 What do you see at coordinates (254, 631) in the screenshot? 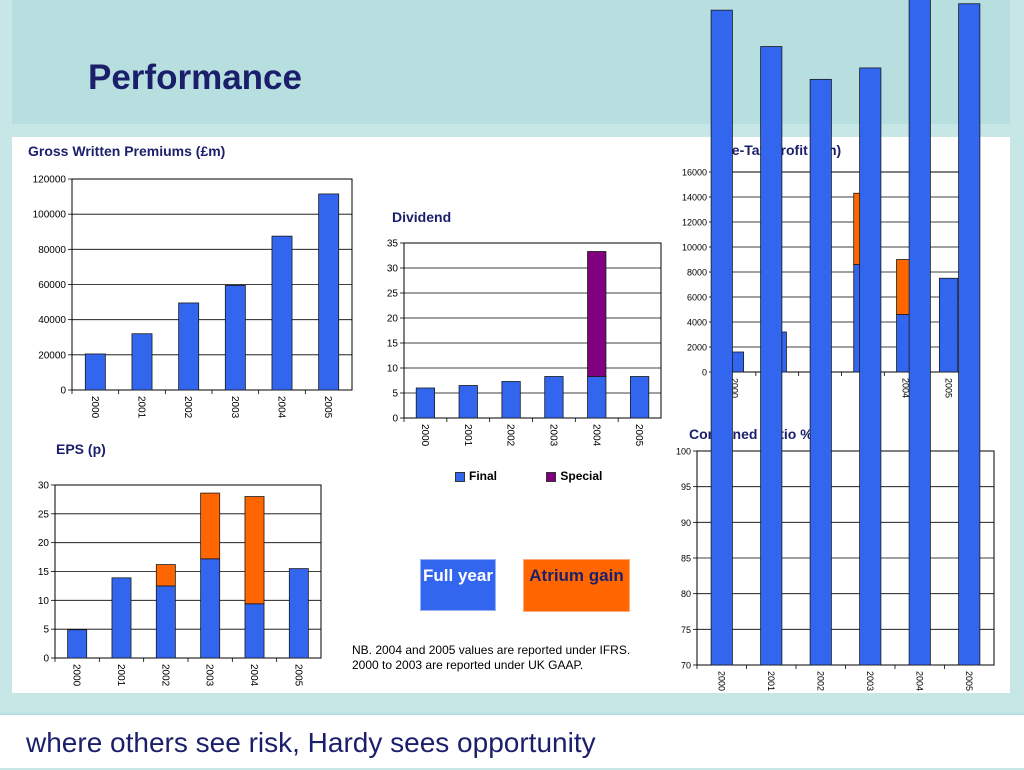
I see `eps-bar-2004-s0` at bounding box center [254, 631].